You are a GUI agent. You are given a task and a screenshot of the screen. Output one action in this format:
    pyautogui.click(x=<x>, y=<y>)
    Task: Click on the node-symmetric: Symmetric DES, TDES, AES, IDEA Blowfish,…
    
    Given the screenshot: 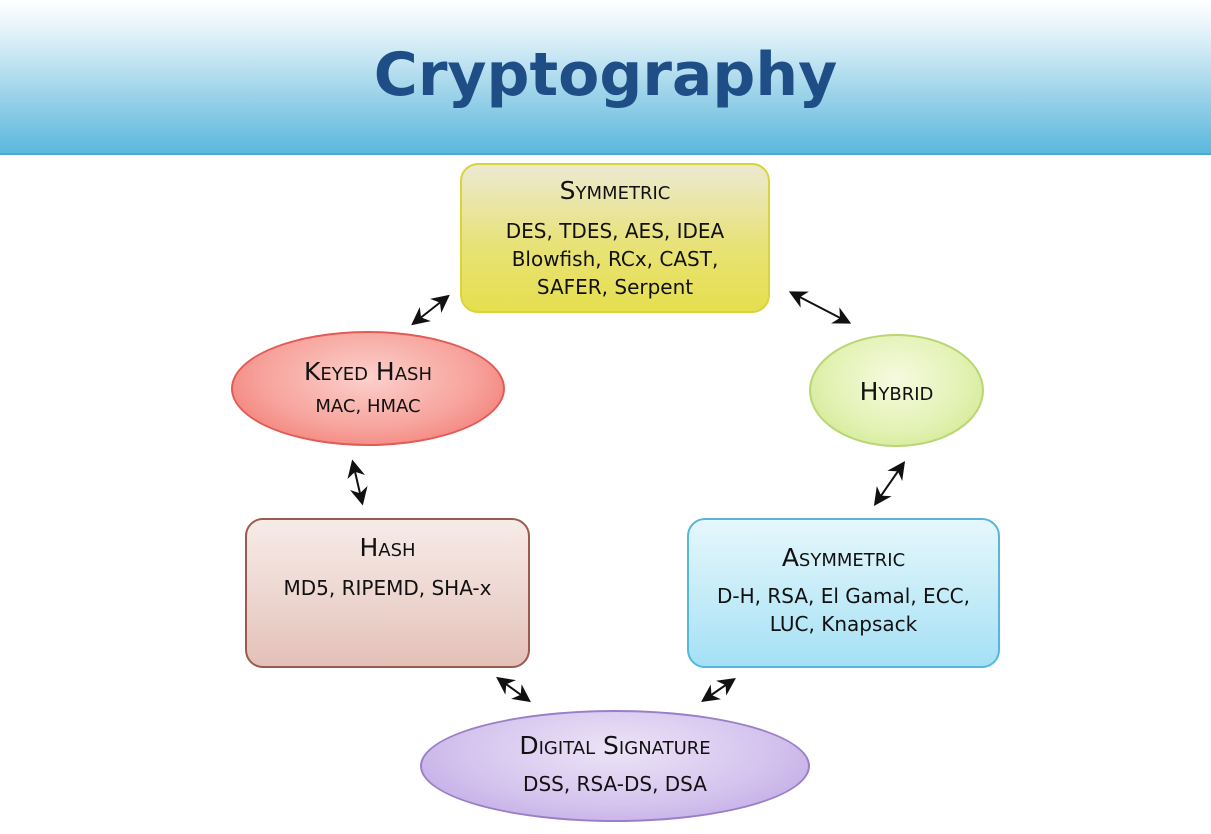 What is the action you would take?
    pyautogui.click(x=615, y=238)
    